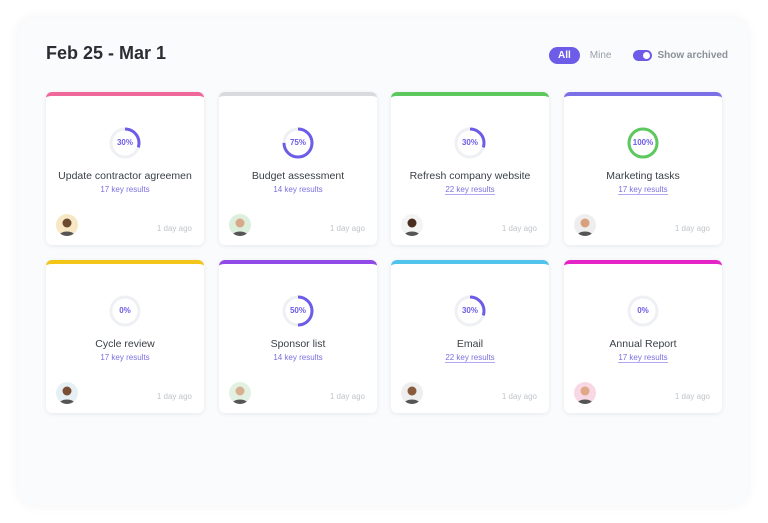 The width and height of the screenshot is (768, 523). What do you see at coordinates (643, 176) in the screenshot?
I see `goal-name: Marketing tasks` at bounding box center [643, 176].